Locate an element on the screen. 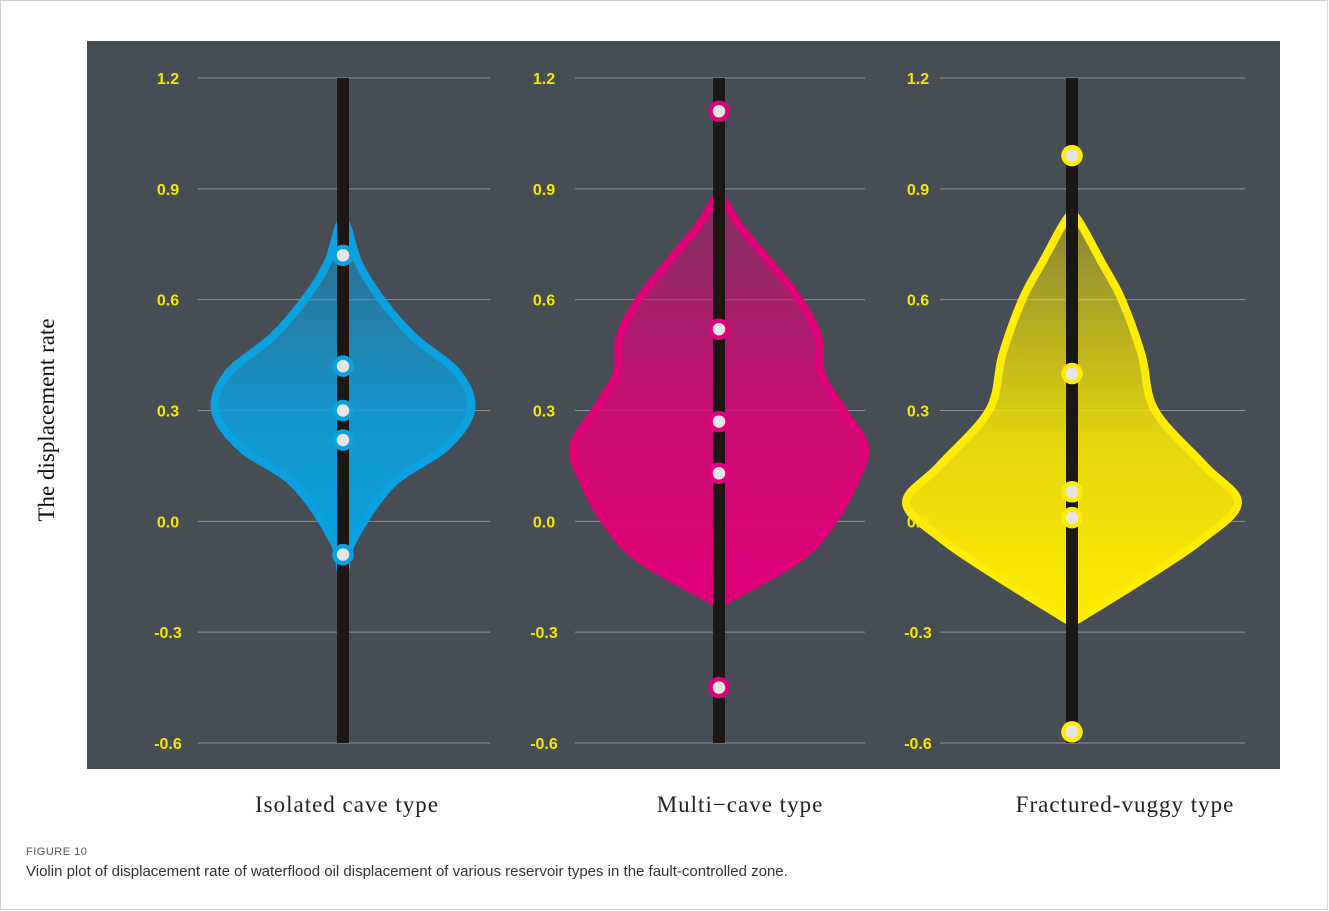 This screenshot has height=911, width=1329. category-label-multi-cave: Multi−cave type is located at coordinates (740, 804).